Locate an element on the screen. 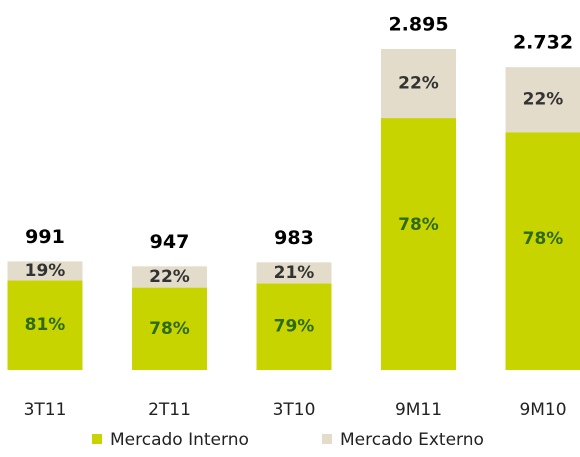 The height and width of the screenshot is (457, 580). segment-label: 21% is located at coordinates (294, 273).